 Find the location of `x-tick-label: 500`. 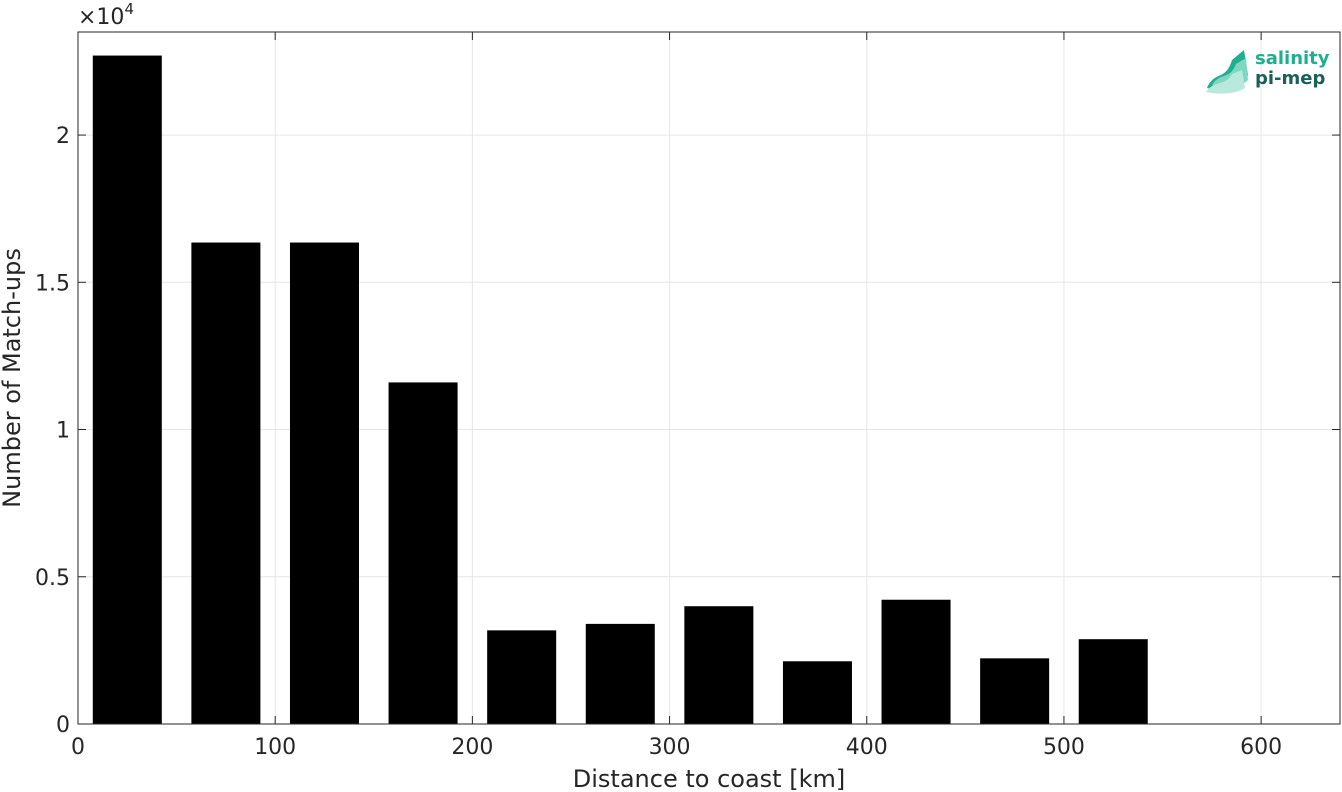

x-tick-label: 500 is located at coordinates (1064, 747).